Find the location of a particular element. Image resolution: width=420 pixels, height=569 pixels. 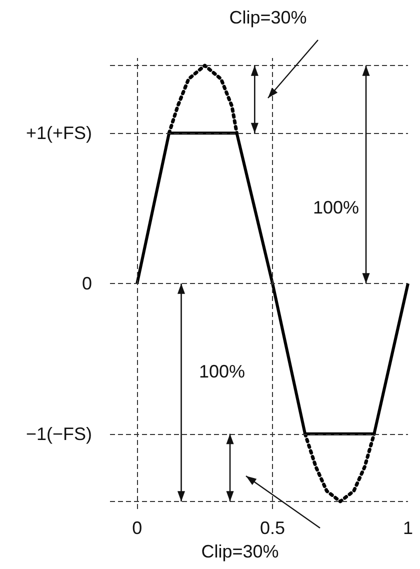

y-tick-label: +1(+FS) is located at coordinates (59, 133).